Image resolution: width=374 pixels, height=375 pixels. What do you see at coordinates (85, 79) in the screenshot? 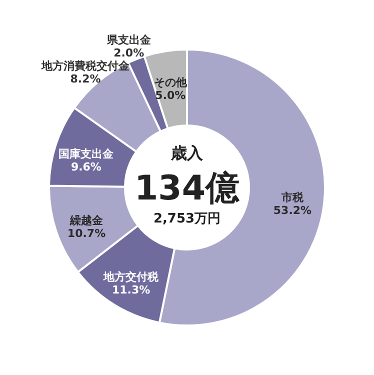
I see `data-label: 8.2%` at bounding box center [85, 79].